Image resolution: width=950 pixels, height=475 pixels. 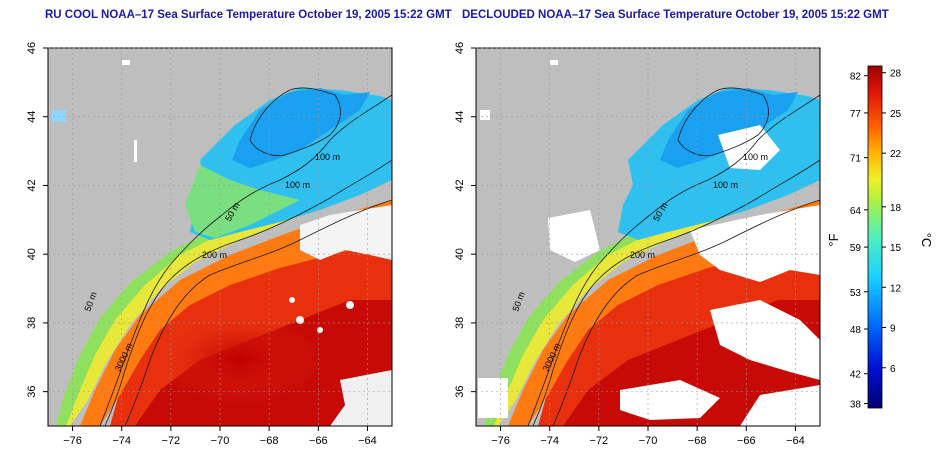 I want to click on celsius-tick-label: 18, so click(x=896, y=208).